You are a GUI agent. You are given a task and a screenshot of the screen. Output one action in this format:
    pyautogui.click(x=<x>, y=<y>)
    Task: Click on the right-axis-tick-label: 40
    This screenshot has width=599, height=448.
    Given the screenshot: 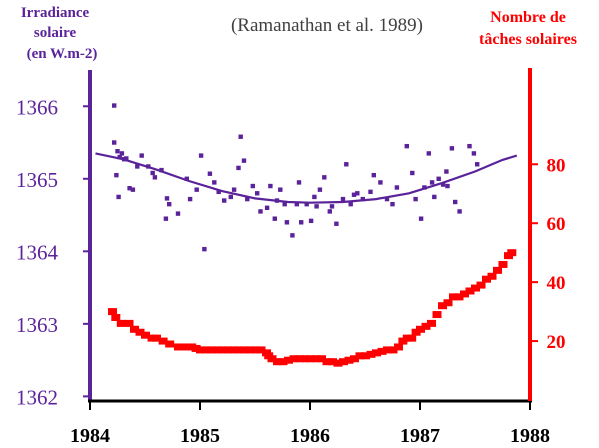 What is the action you would take?
    pyautogui.click(x=556, y=283)
    